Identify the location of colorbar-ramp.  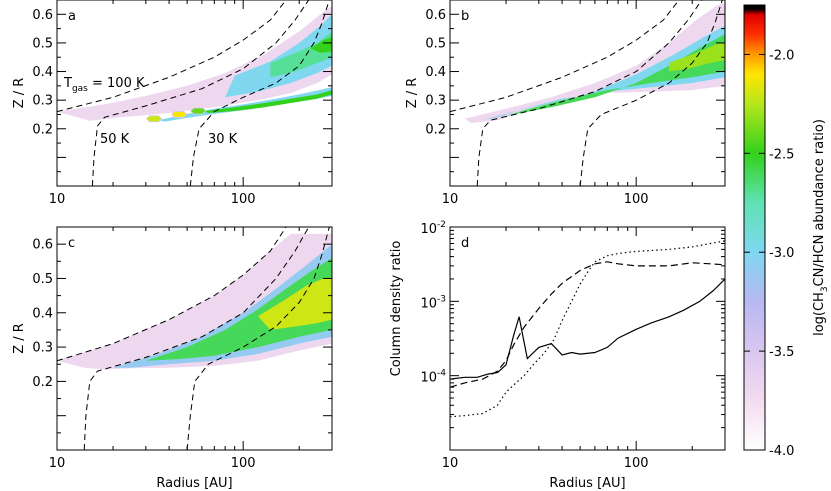
(754, 227).